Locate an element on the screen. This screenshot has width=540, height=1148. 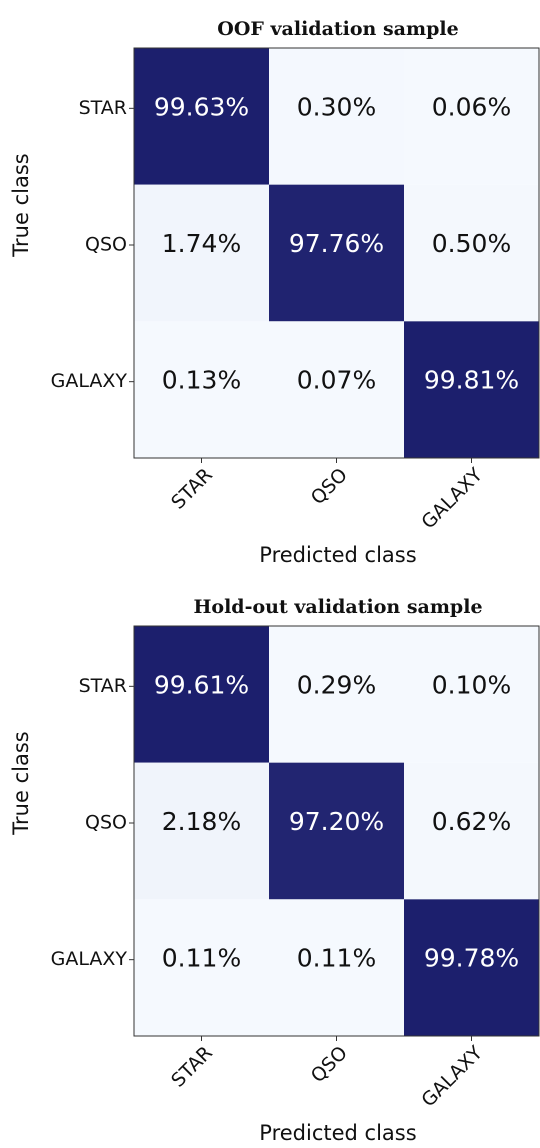
chart-title: Hold-out validation sample is located at coordinates (337, 607).